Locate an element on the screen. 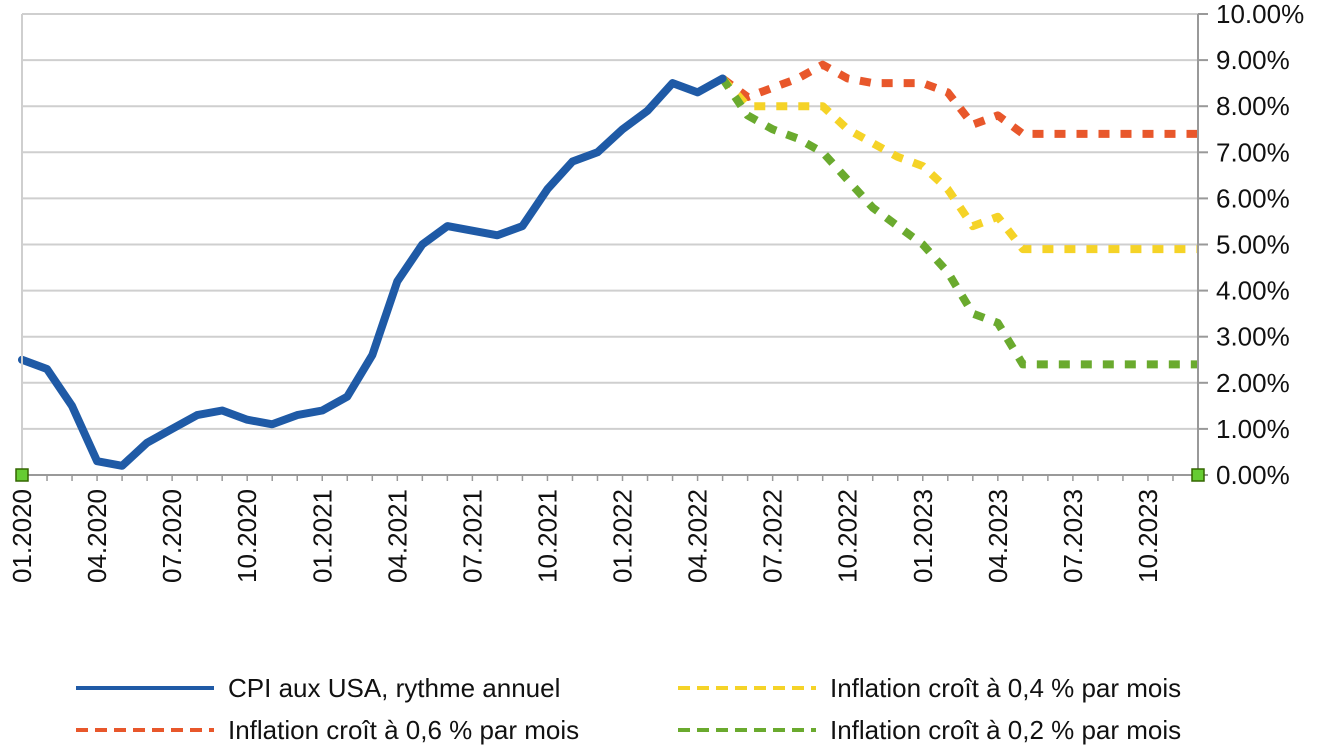 The image size is (1332, 753). x-tick-label: 07.2023 is located at coordinates (1073, 536).